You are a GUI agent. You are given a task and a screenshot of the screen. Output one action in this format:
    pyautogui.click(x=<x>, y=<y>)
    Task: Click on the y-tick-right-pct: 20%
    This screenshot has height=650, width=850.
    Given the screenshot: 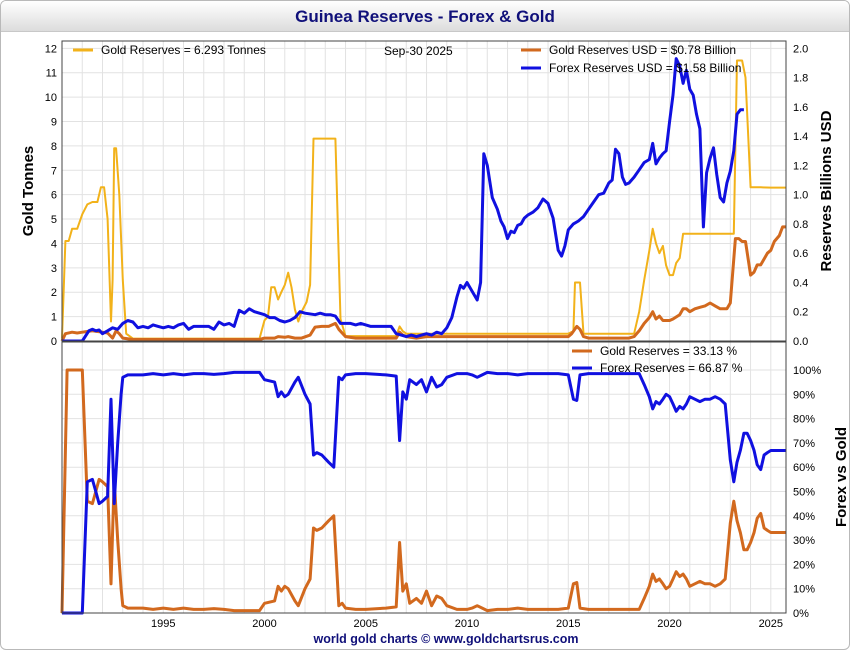 What is the action you would take?
    pyautogui.click(x=804, y=565)
    